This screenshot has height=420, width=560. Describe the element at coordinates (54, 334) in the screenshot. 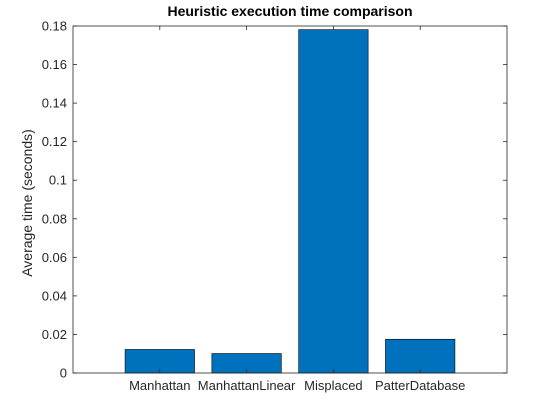

I see `y-tick-label: 0.02` at that location.